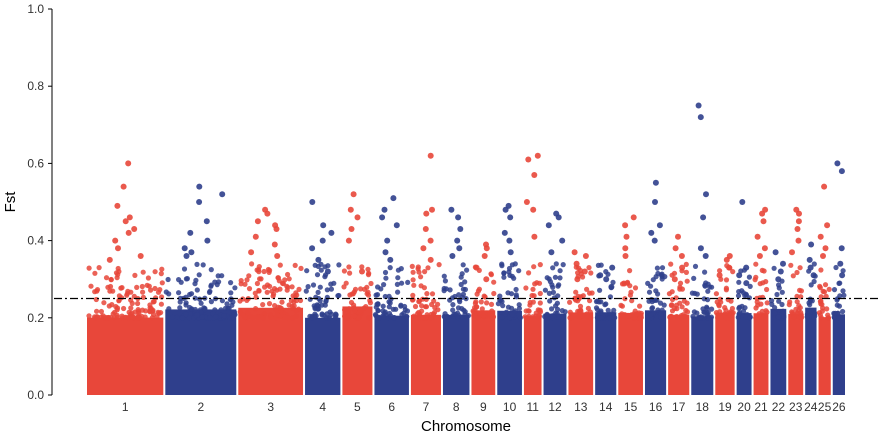 The image size is (886, 443). What do you see at coordinates (456, 354) in the screenshot?
I see `chromosome-8-point-cloud` at bounding box center [456, 354].